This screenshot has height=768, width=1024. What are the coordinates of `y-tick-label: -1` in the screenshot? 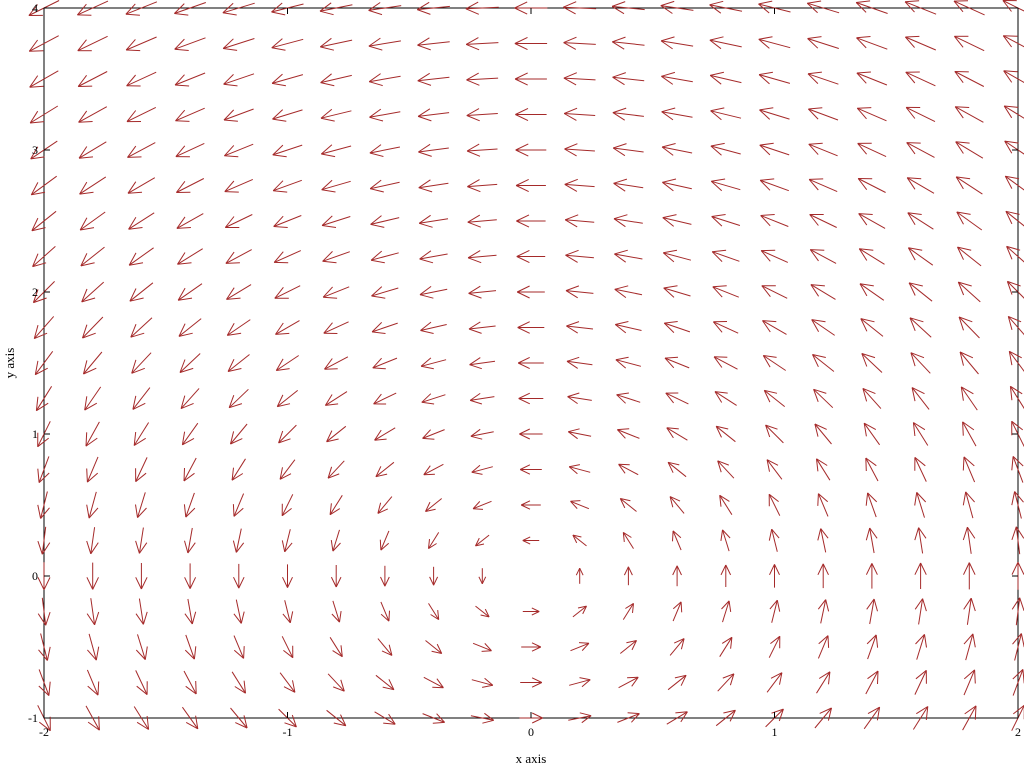 It's located at (33, 718).